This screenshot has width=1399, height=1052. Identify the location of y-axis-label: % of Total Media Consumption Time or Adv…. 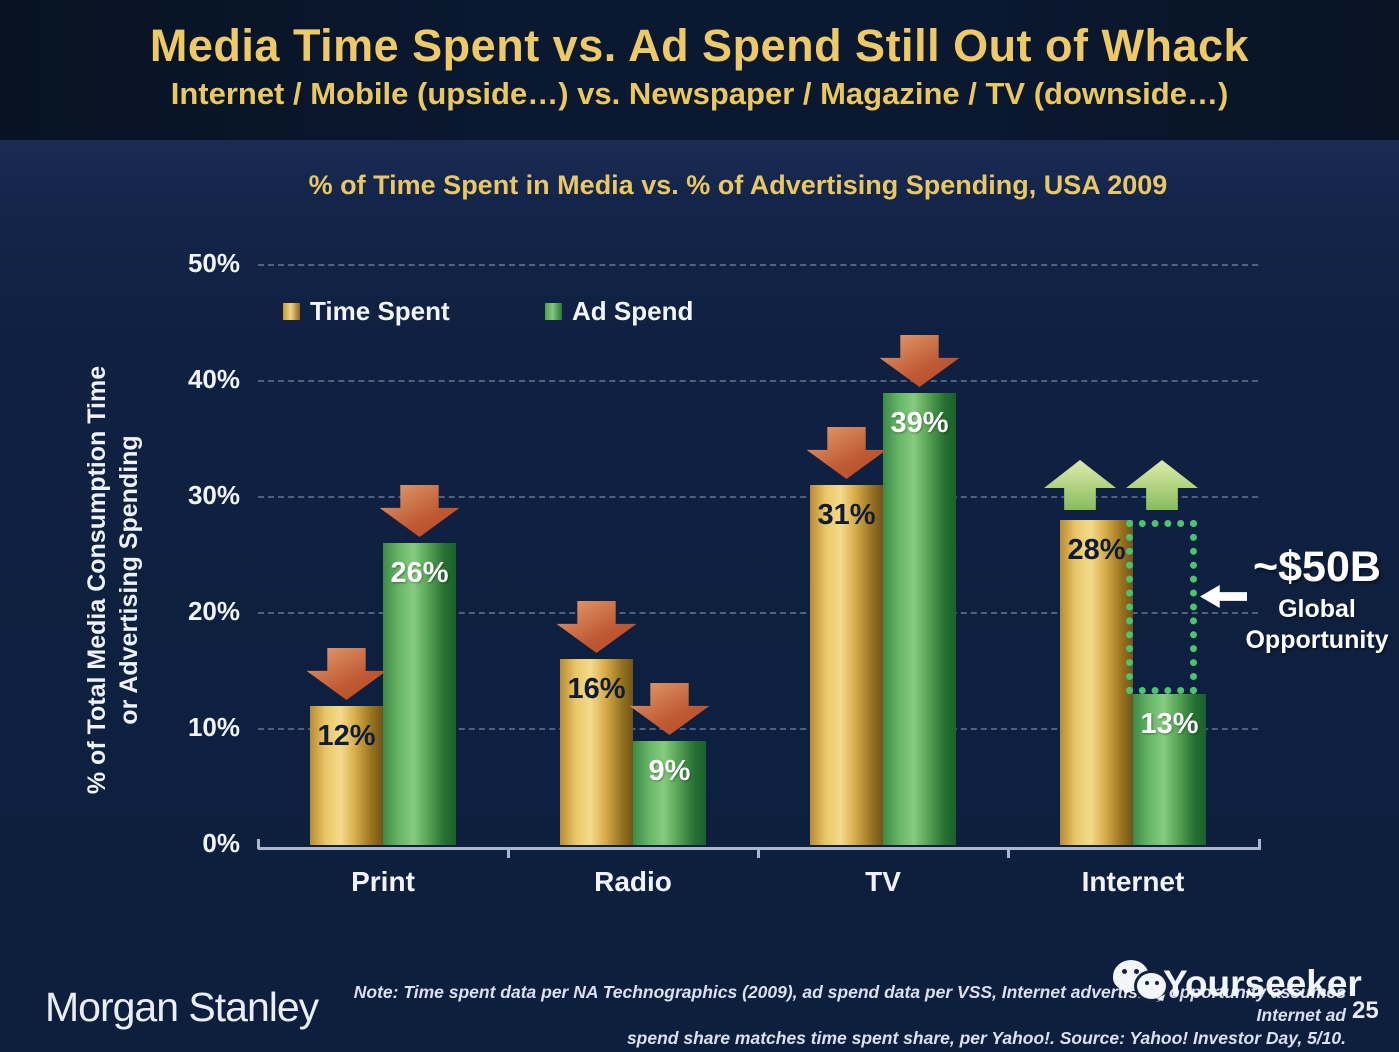
(113, 580).